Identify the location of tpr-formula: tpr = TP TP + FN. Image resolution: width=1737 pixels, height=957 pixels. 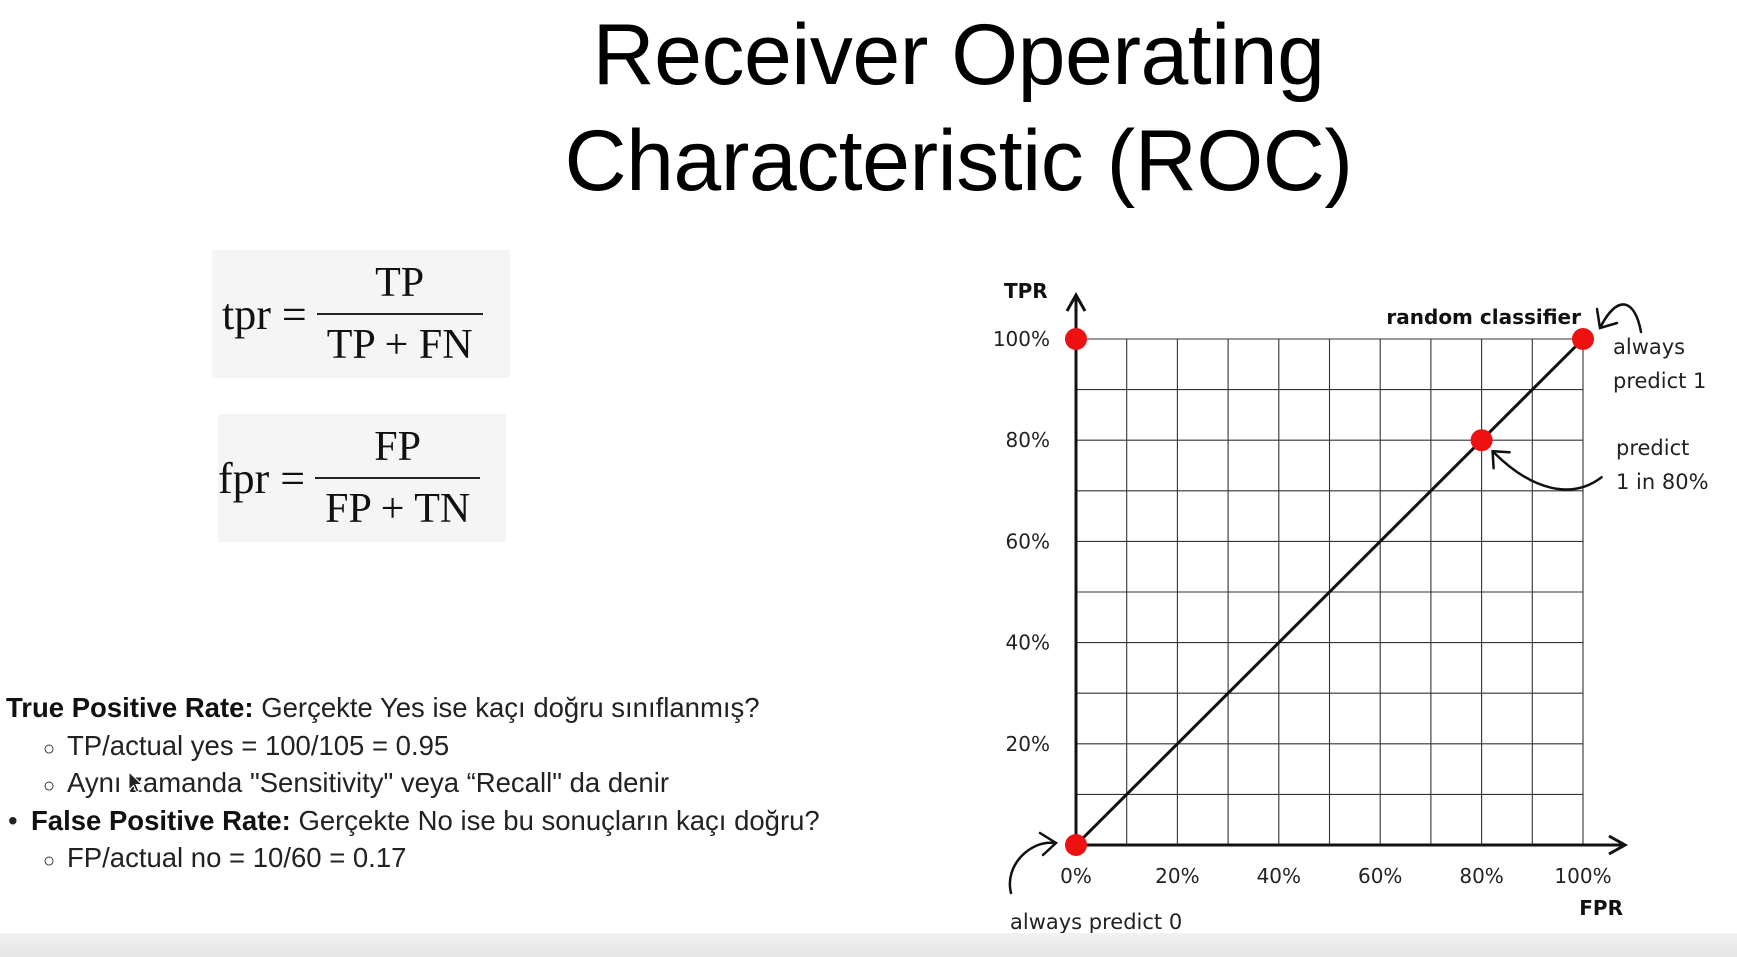
(361, 314).